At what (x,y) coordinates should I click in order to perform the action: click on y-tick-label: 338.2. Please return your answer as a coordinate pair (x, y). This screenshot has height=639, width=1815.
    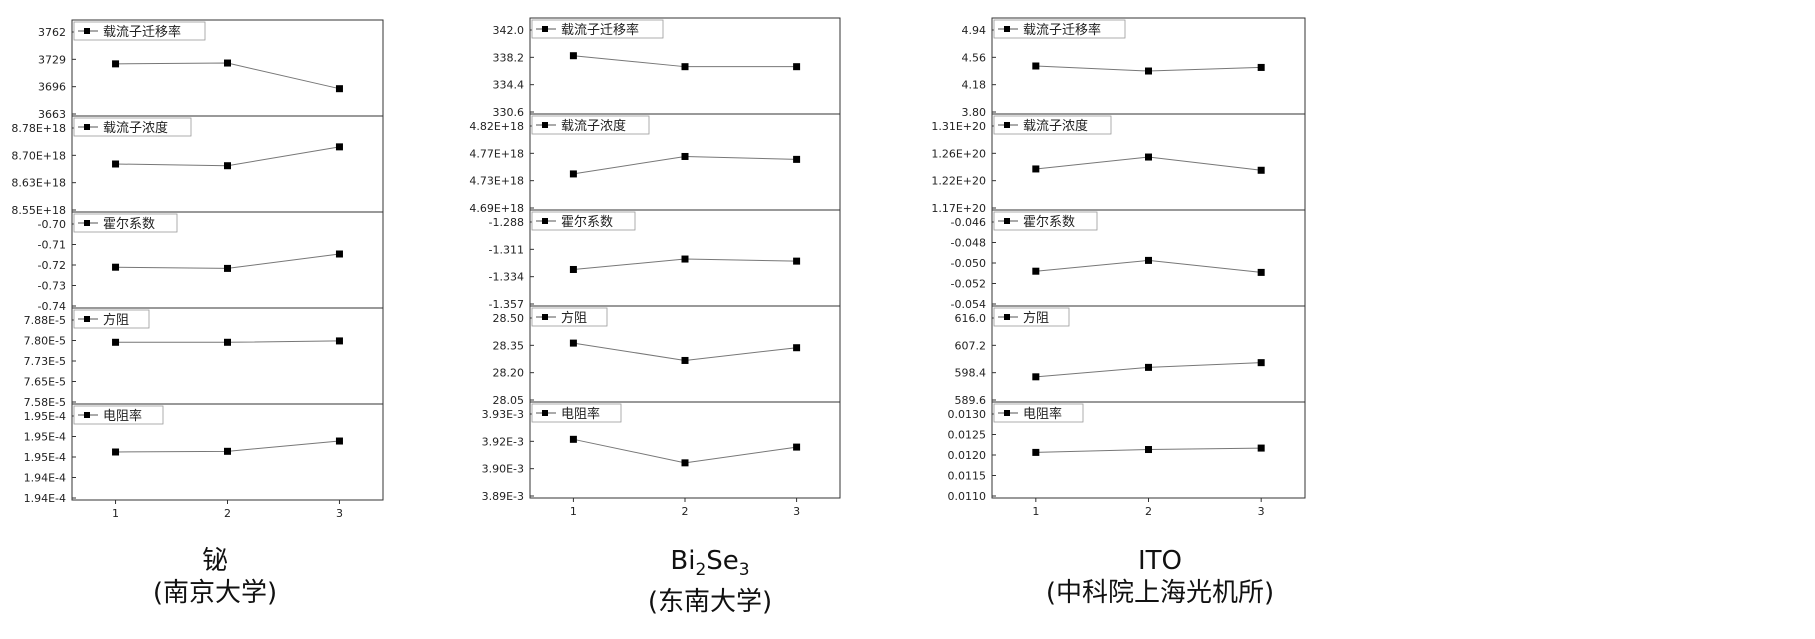
    Looking at the image, I should click on (509, 57).